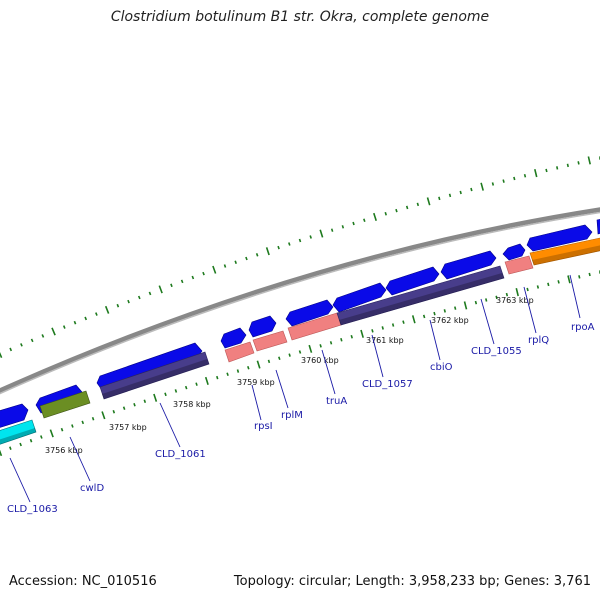 The image size is (600, 600). What do you see at coordinates (538, 340) in the screenshot?
I see `gene-label-rplQ: rplQ` at bounding box center [538, 340].